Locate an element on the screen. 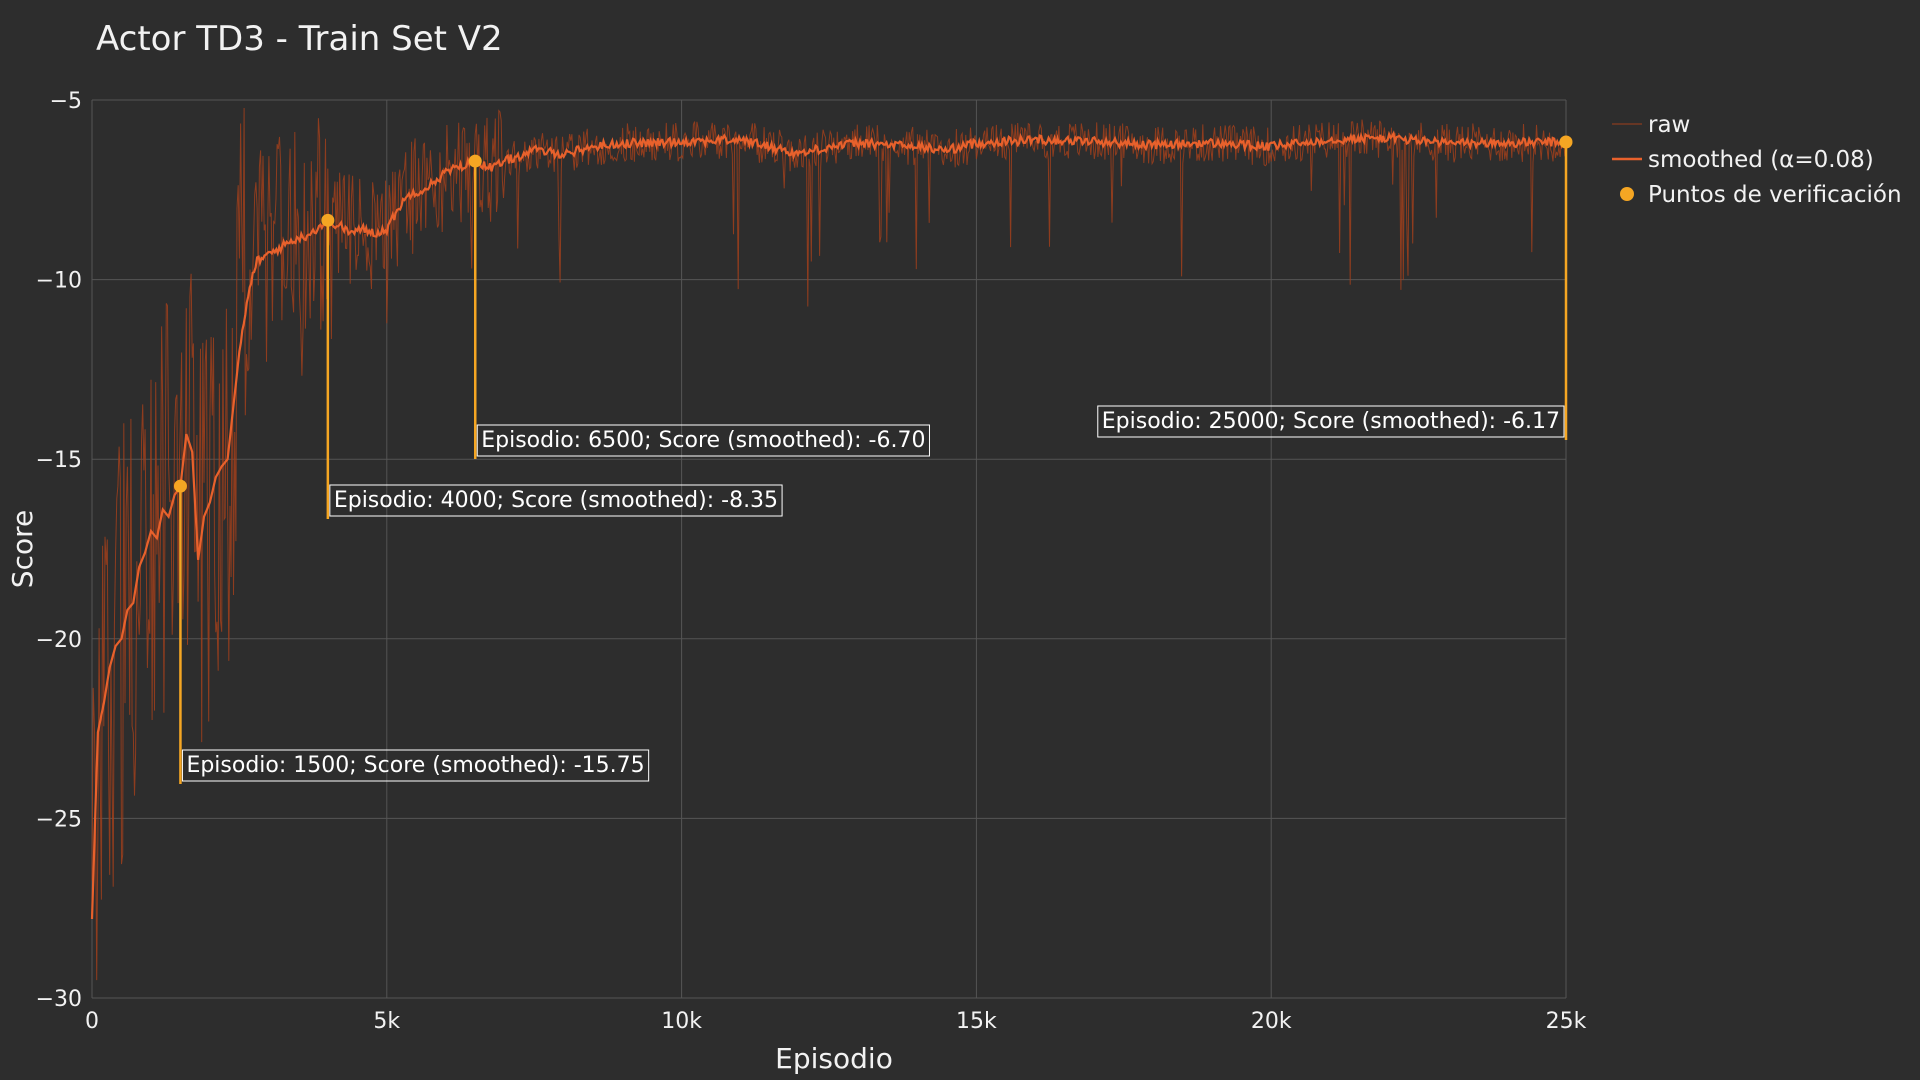  legend-item: Puntos de verificación is located at coordinates (1761, 195).